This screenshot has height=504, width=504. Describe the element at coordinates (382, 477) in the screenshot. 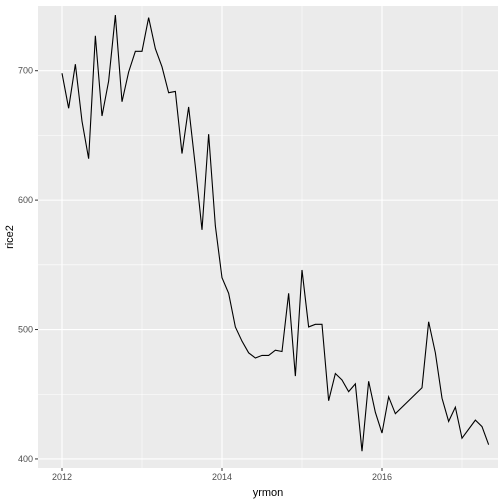

I see `x-tick-label: 2016` at that location.